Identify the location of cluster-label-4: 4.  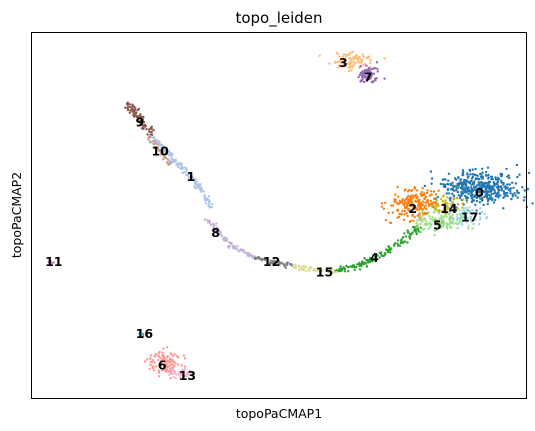
(374, 257).